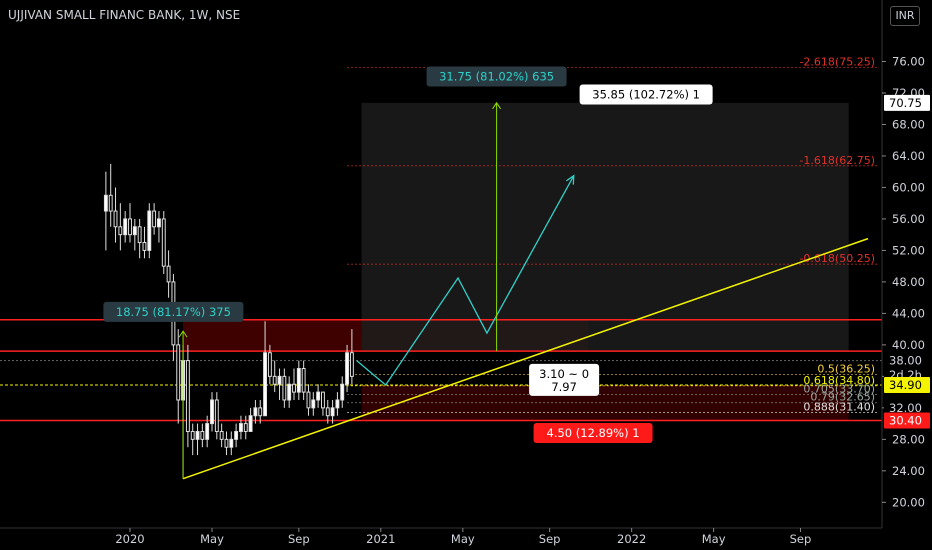  I want to click on price-axis-label-text: 38.00, so click(905, 361).